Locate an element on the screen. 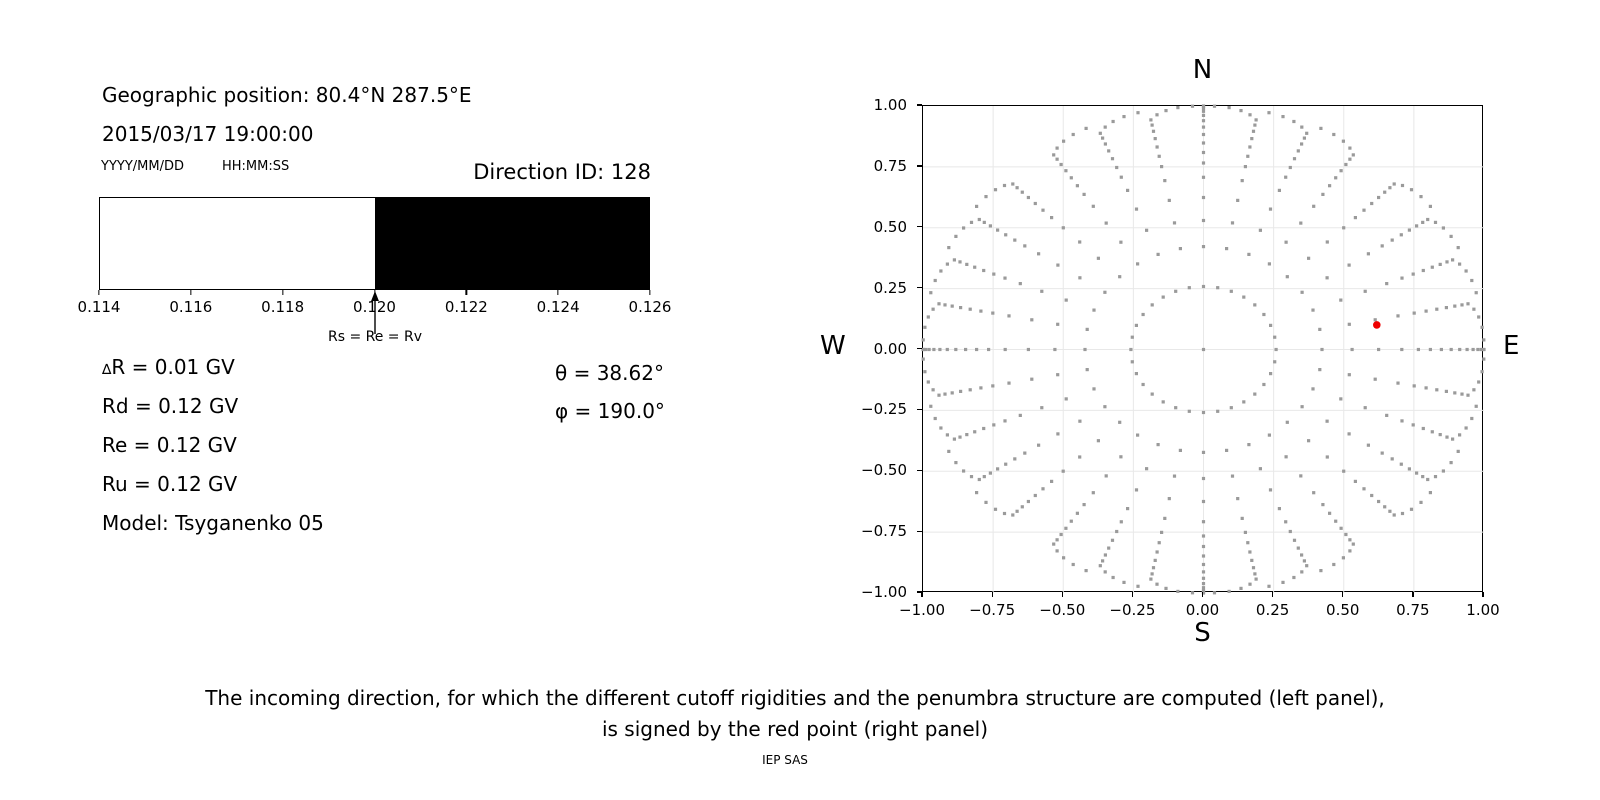  y-tick-label: −0.25 is located at coordinates (884, 409).